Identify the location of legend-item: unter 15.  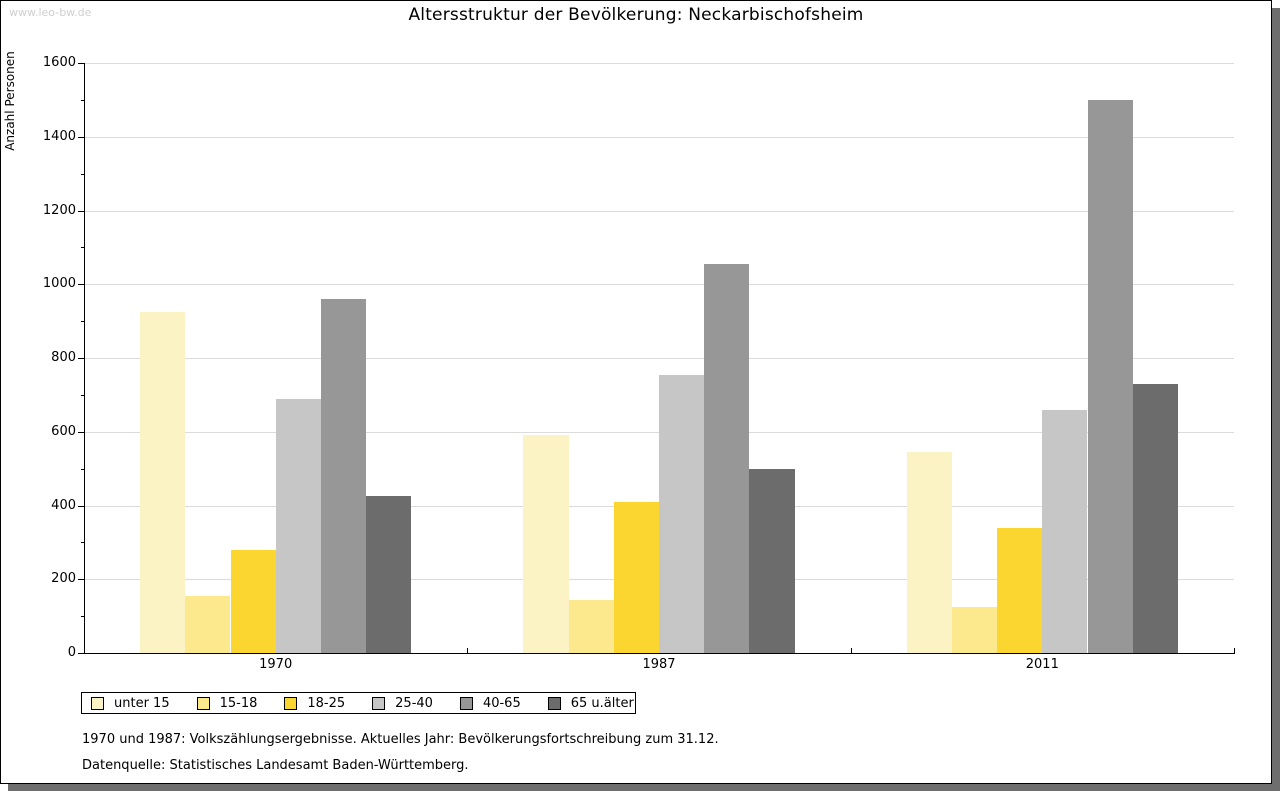
(130, 703).